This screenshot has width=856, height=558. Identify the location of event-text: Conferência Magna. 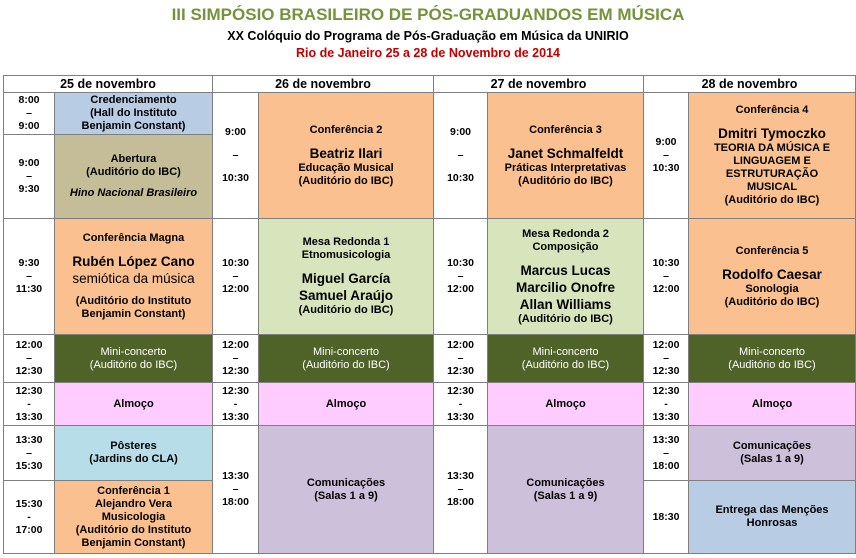
(133, 238).